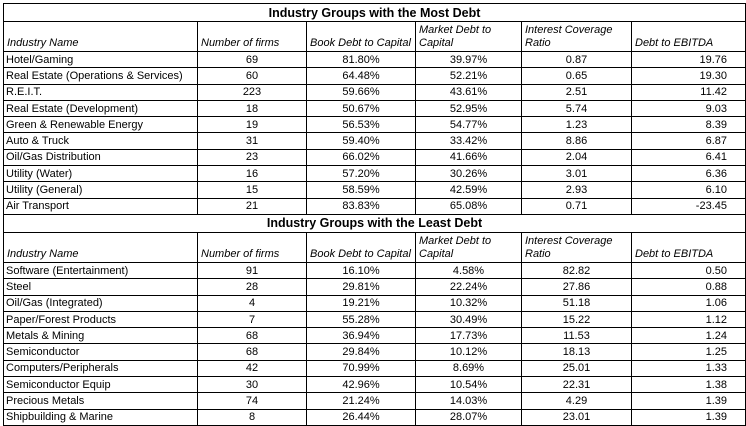 This screenshot has height=426, width=746. What do you see at coordinates (361, 287) in the screenshot?
I see `value-cell: 29.81%` at bounding box center [361, 287].